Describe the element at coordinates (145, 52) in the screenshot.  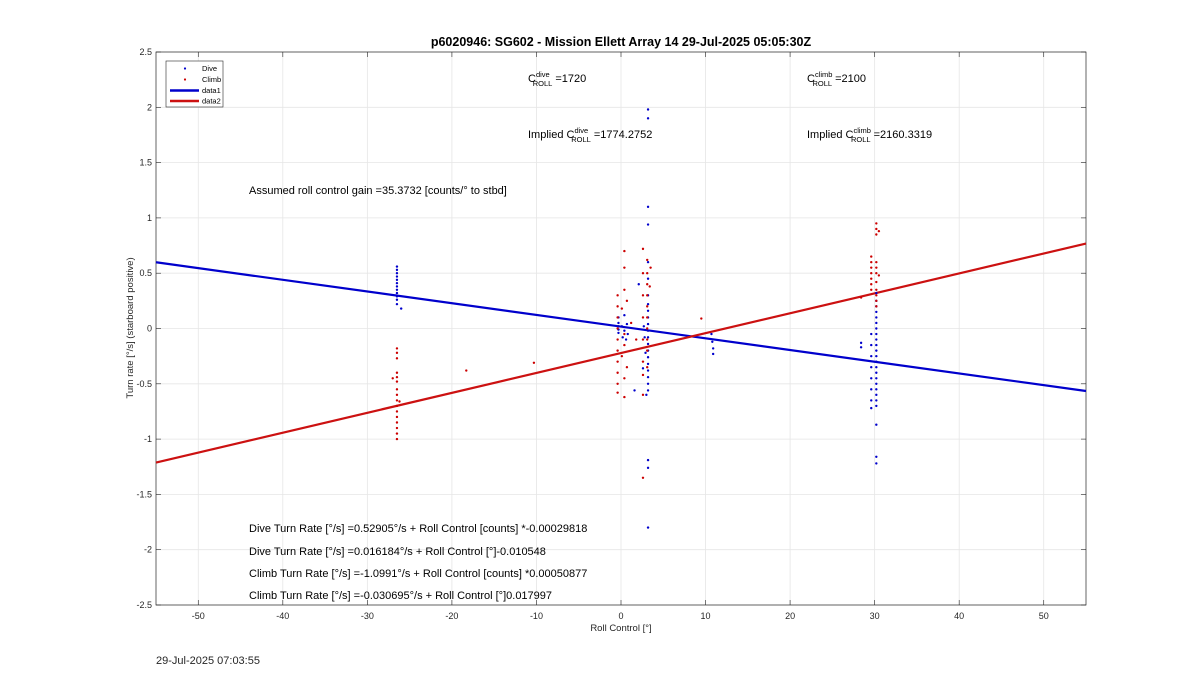
I see `y-tick-label: 2.5` at that location.